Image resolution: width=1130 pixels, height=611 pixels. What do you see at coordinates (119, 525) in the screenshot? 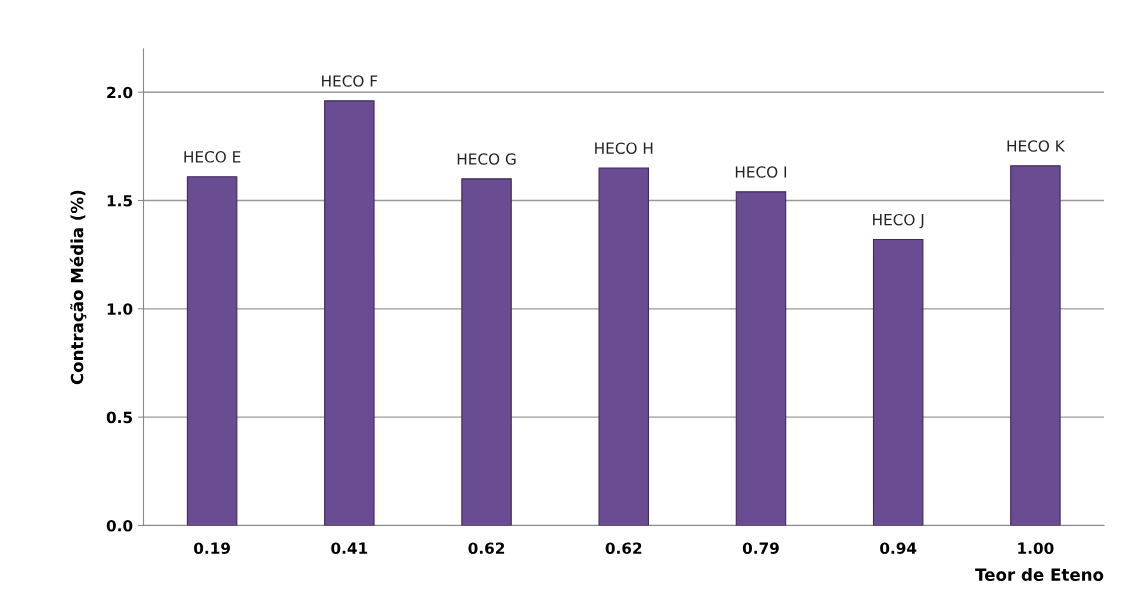
I see `y-tick-label: 0.0` at bounding box center [119, 525].